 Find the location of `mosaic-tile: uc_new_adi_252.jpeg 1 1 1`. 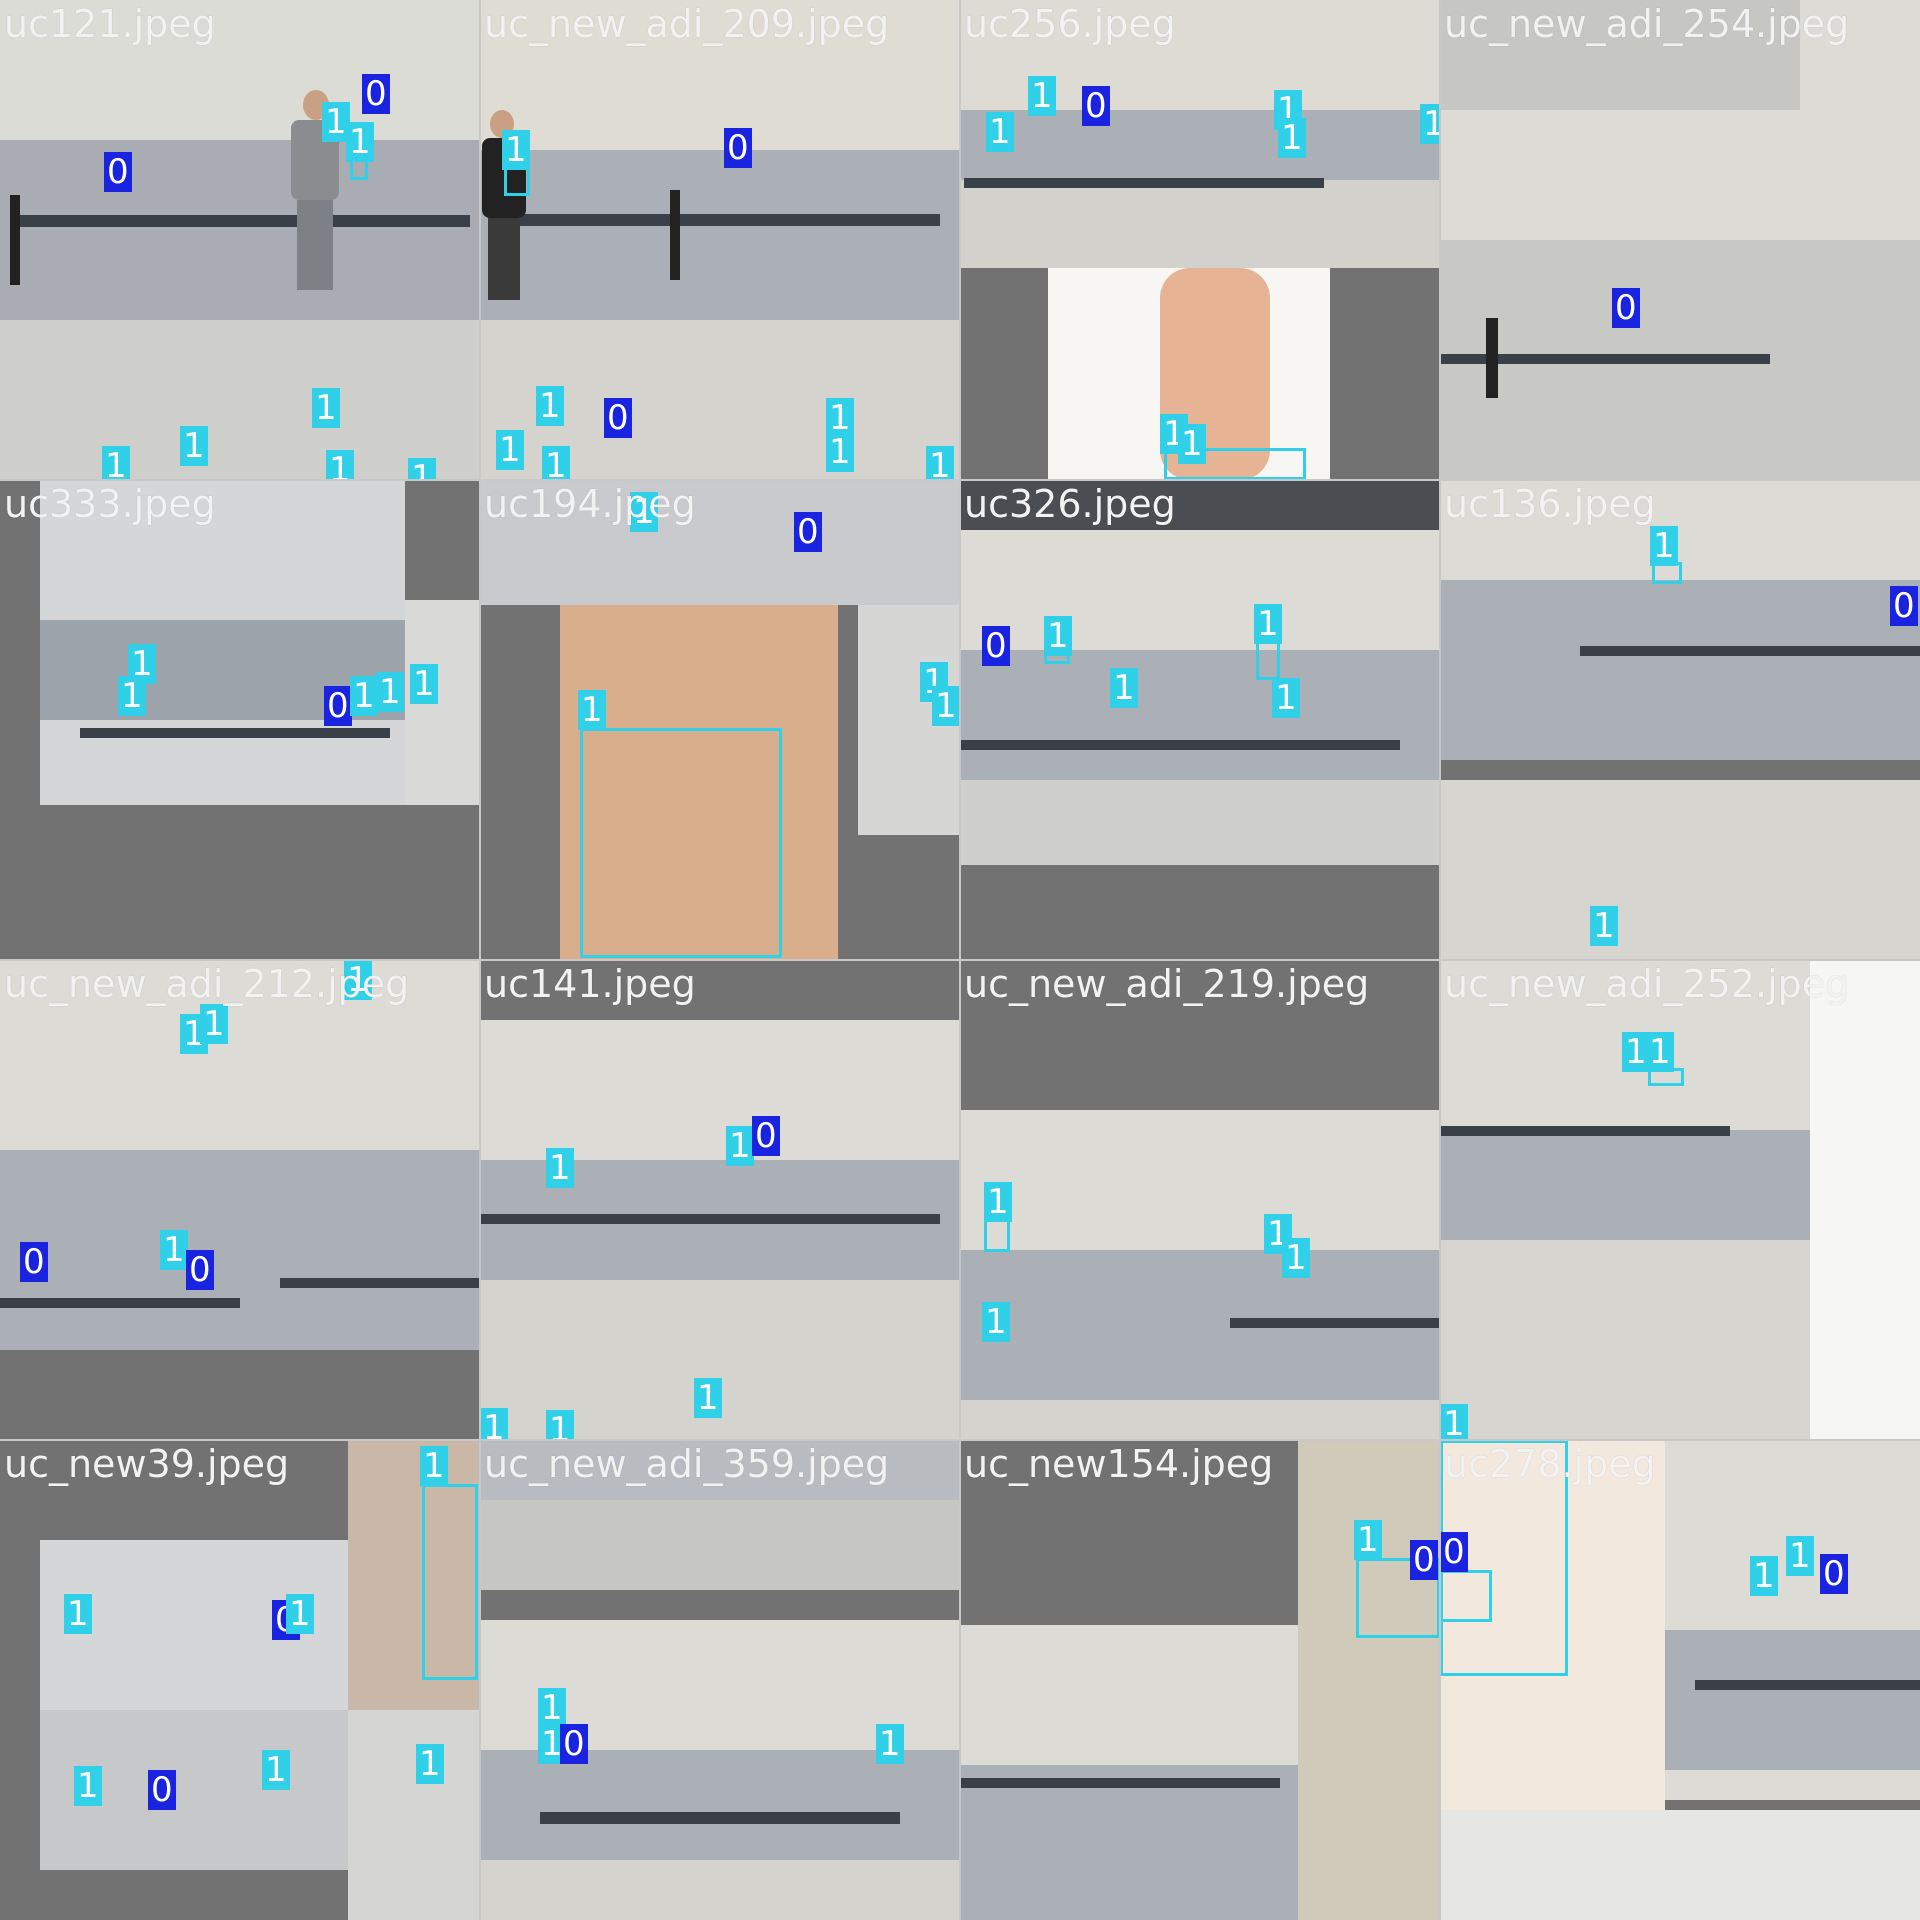

mosaic-tile: uc_new_adi_252.jpeg 1 1 1 is located at coordinates (1680, 1200).